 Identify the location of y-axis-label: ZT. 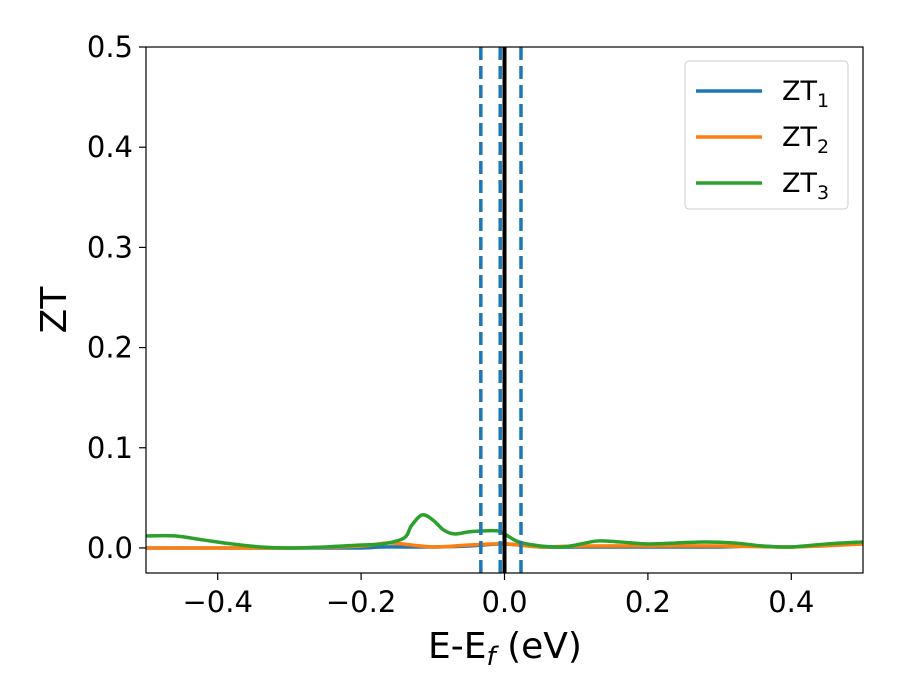
(54, 310).